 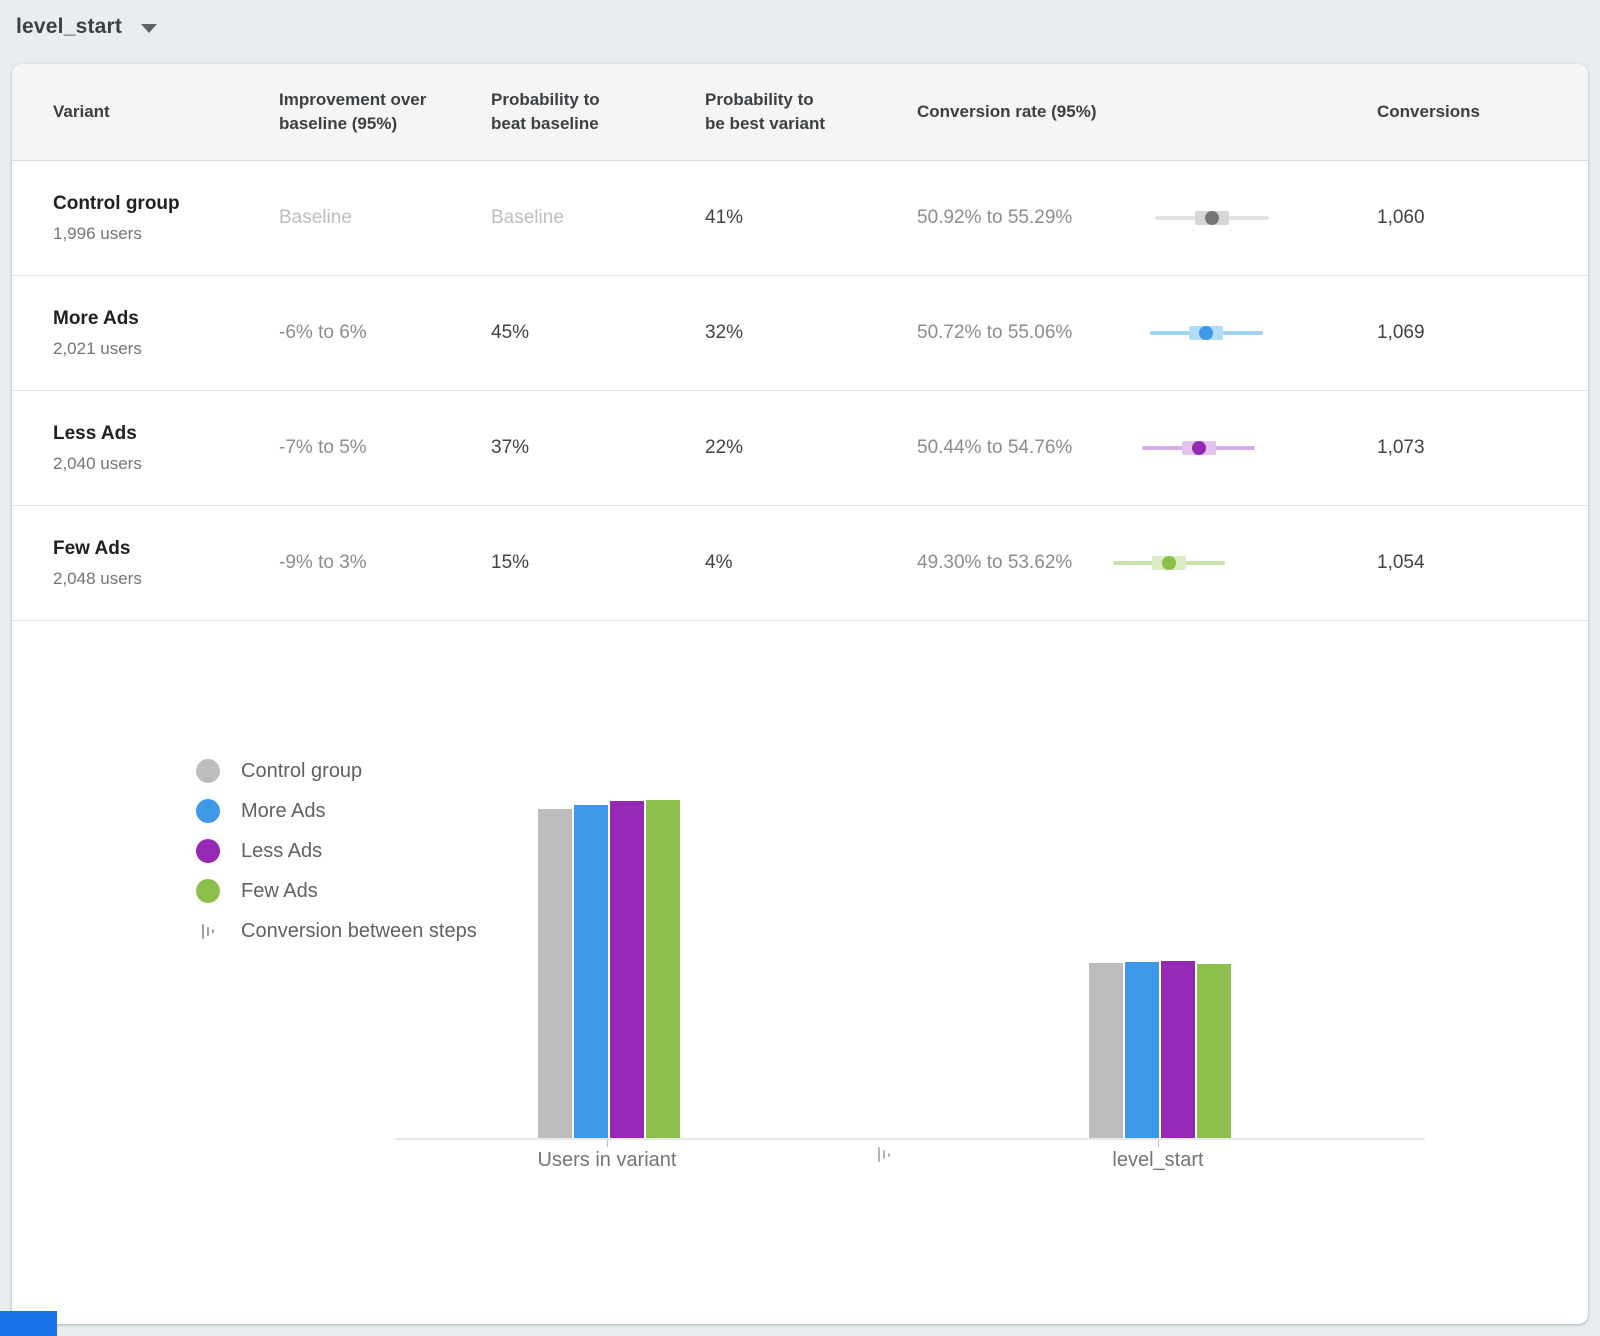 I want to click on caret-down-icon, so click(x=149, y=28).